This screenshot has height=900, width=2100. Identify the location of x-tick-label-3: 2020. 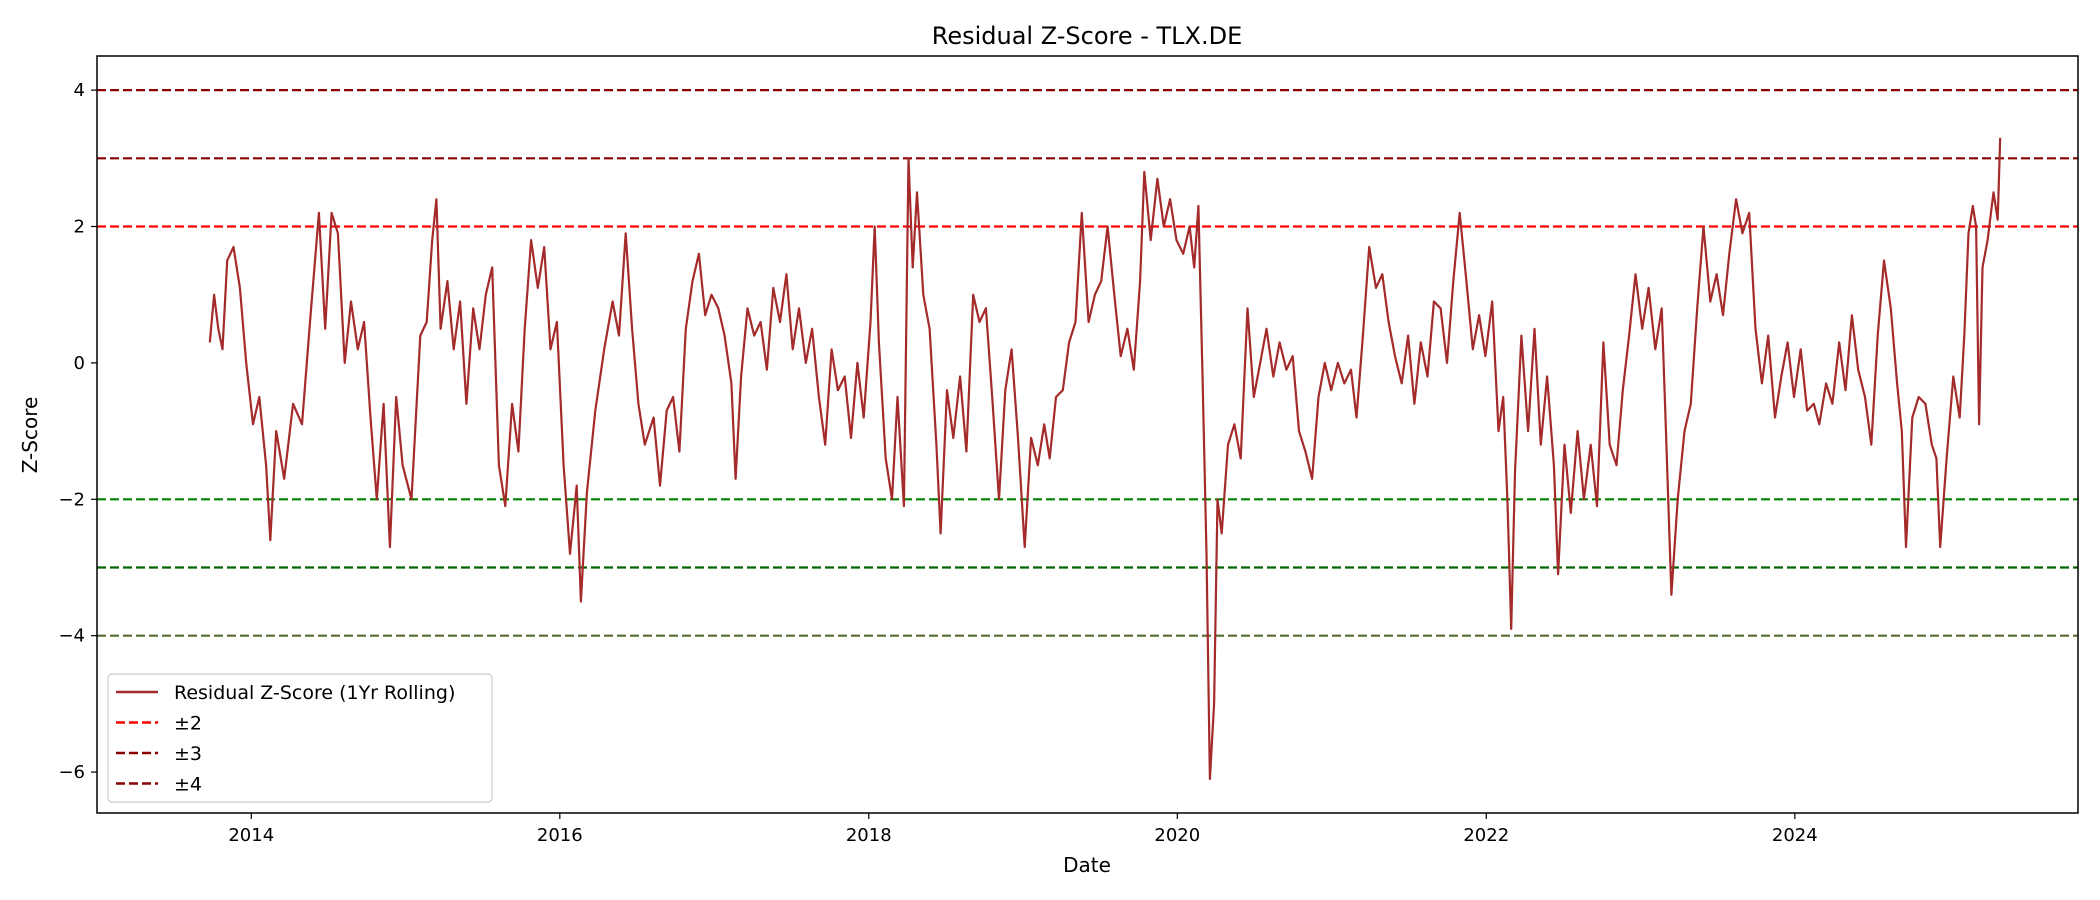
(1177, 835).